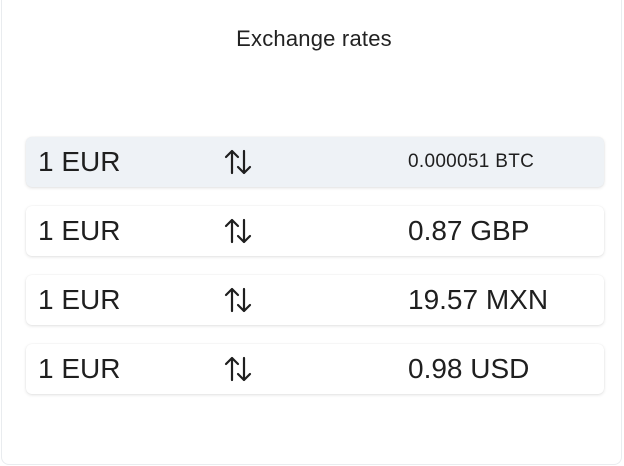 This screenshot has height=466, width=624. I want to click on rate-row-usd: 1 EUR 0.98 USD, so click(315, 369).